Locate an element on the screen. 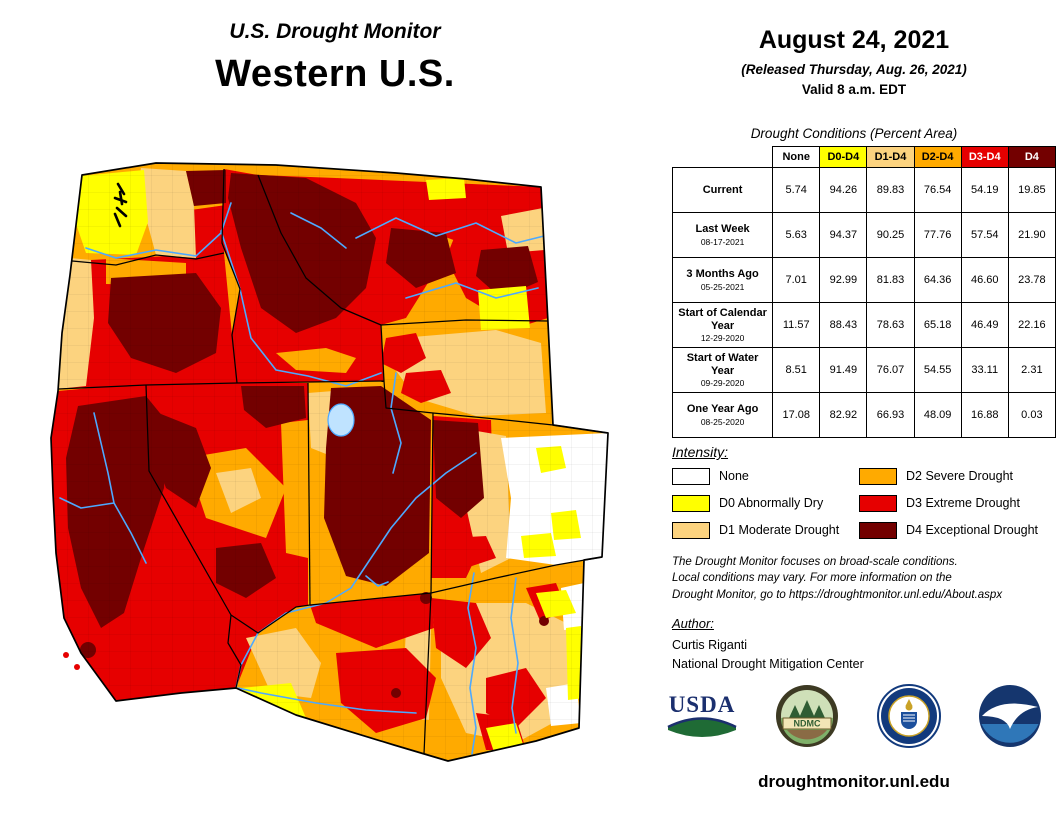 This screenshot has width=1056, height=816. value-cell: 90.25 is located at coordinates (890, 235).